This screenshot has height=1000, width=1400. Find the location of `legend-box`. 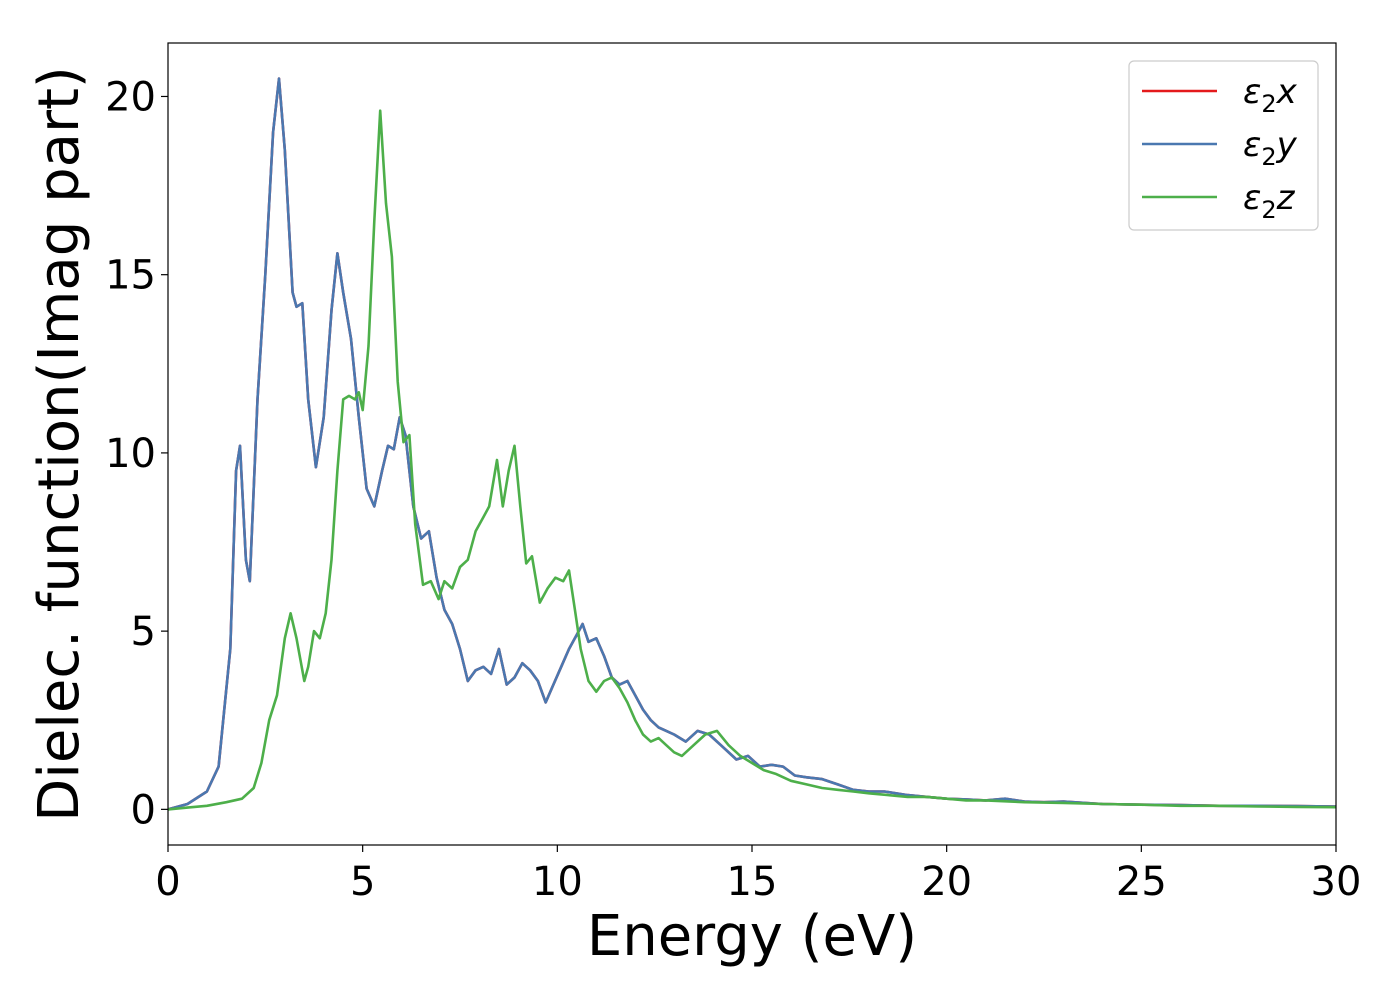

legend-box is located at coordinates (1223, 145).